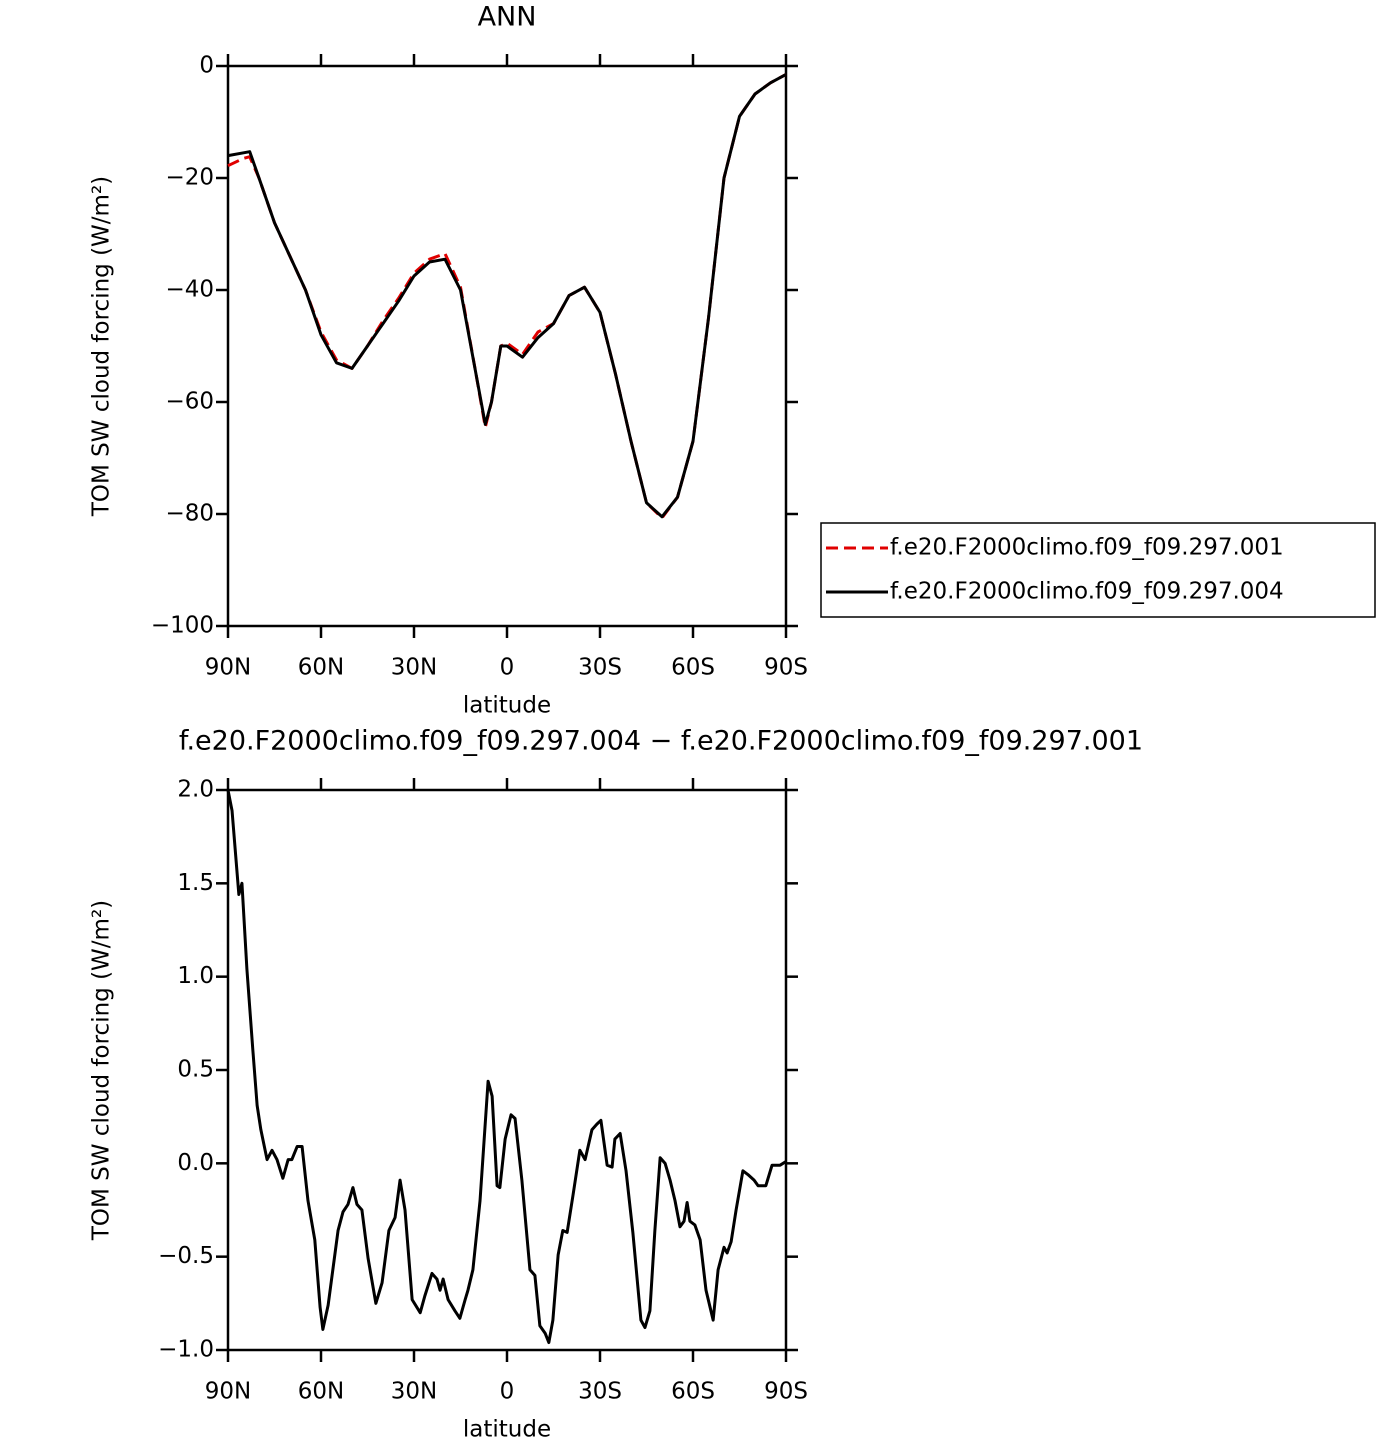  I want to click on data-line, so click(507, 296).